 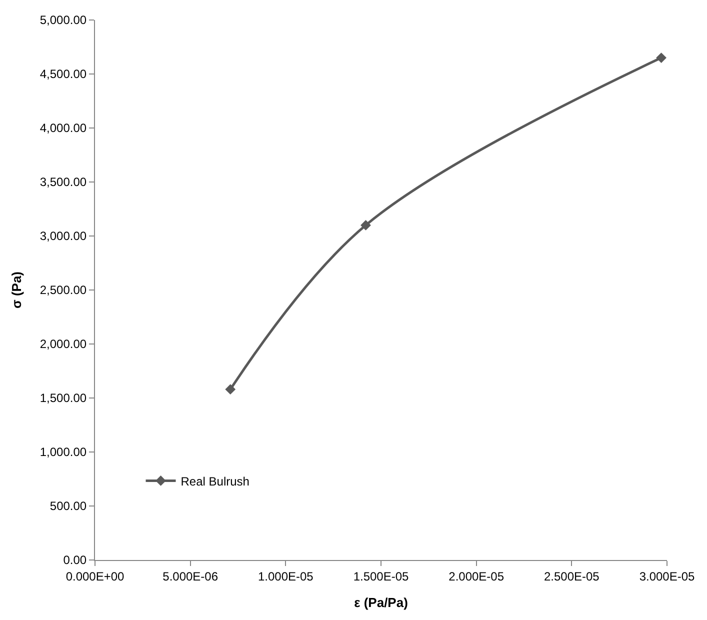 I want to click on x-tick-label: 0.000E+00, so click(x=95, y=576).